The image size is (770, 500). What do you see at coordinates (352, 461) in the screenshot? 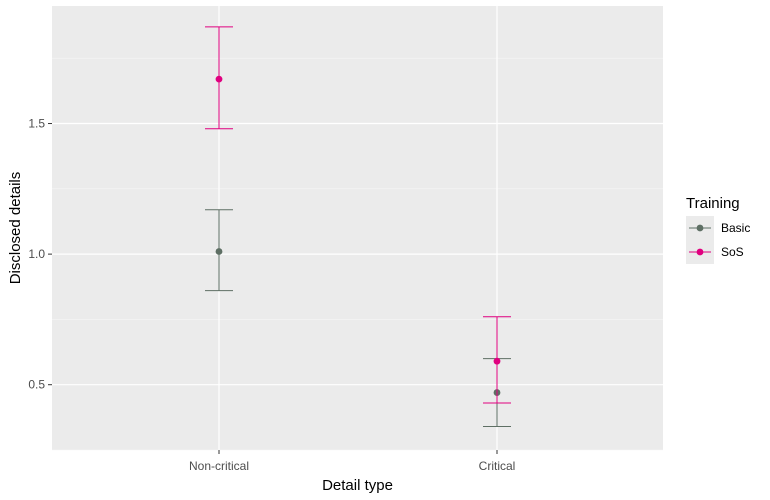
I see `x-axis-ticks: Non-critical Critical` at bounding box center [352, 461].